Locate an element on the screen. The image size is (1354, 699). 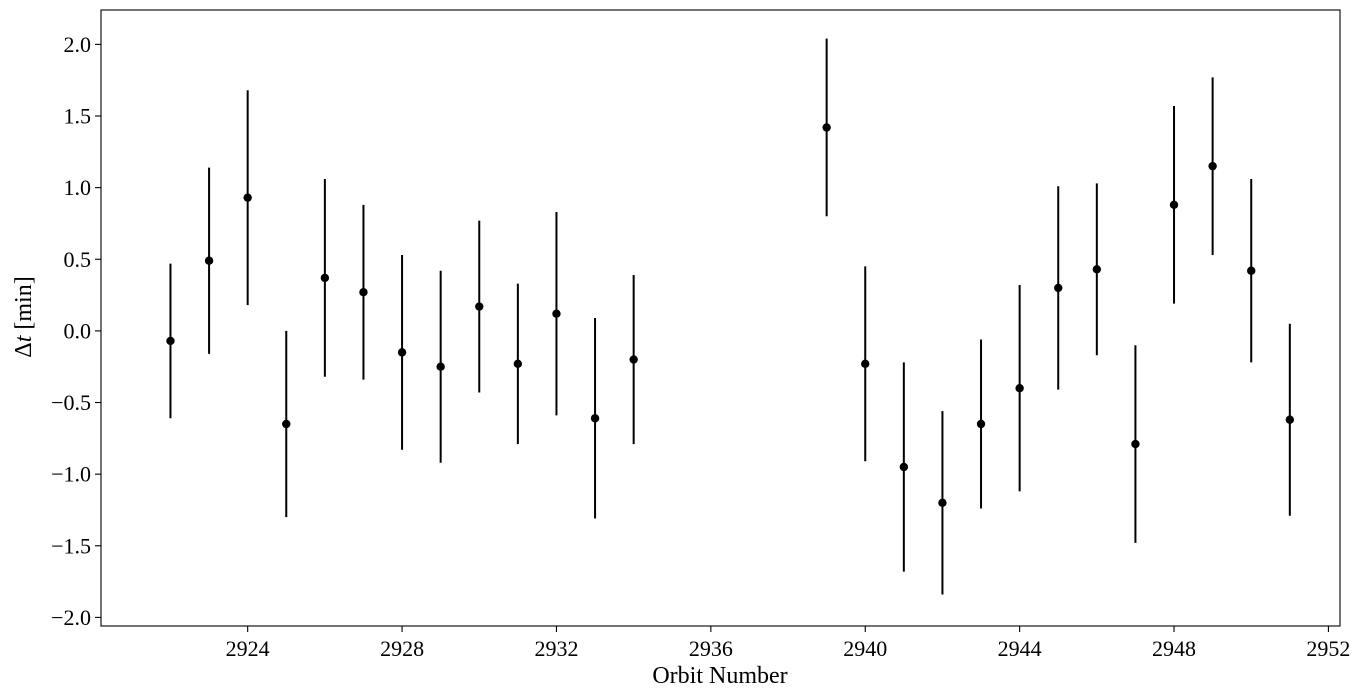
x-tick-label: 2924 is located at coordinates (248, 648).